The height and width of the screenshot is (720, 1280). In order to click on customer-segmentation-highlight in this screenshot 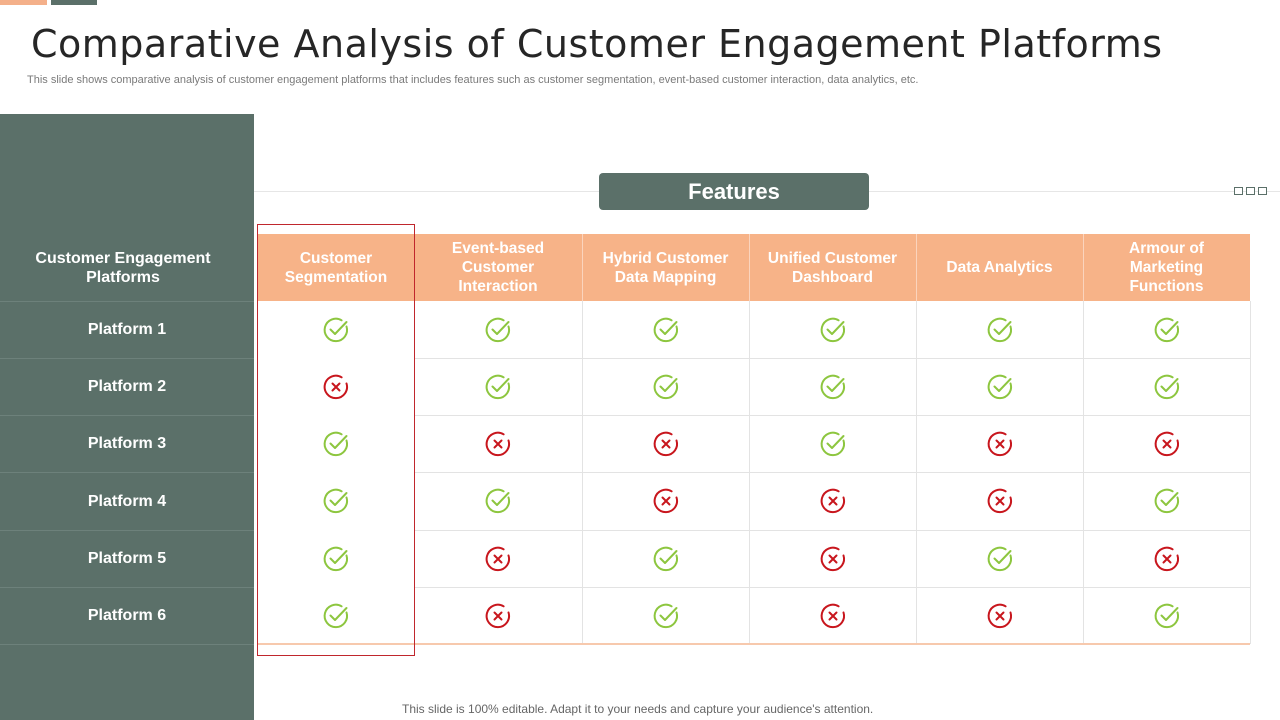, I will do `click(336, 440)`.